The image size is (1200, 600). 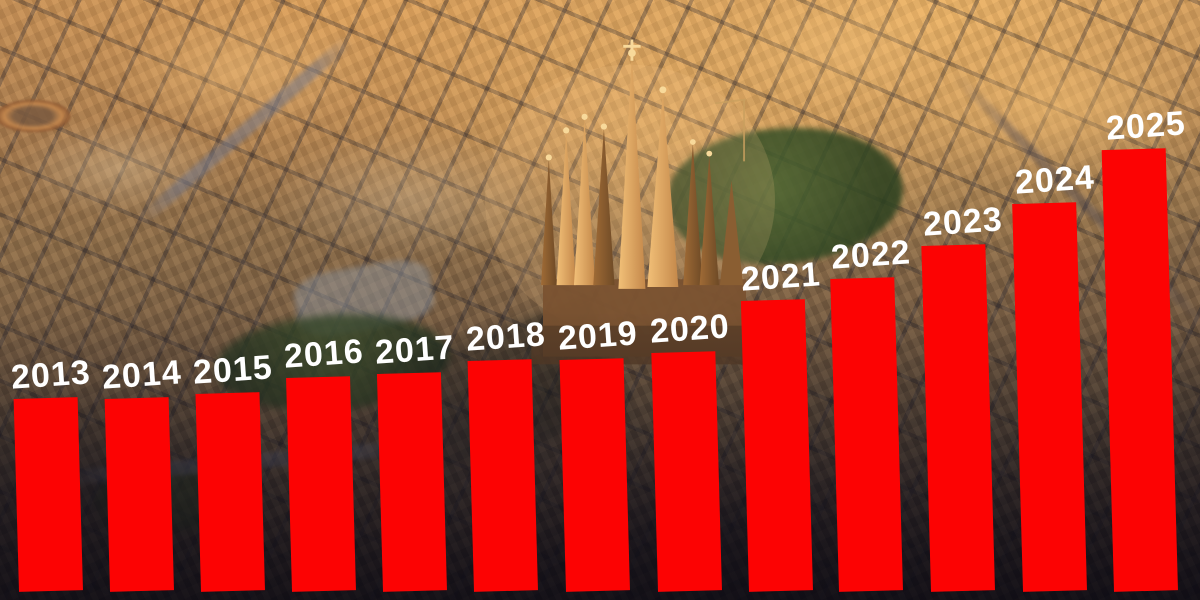 I want to click on bar-group-2023: 2023, so click(x=963, y=396).